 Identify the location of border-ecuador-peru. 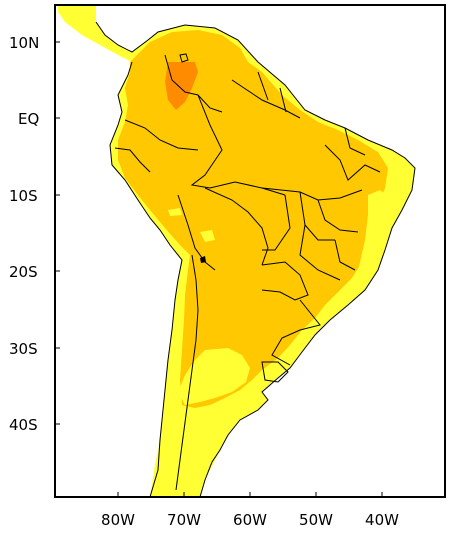
(132, 160).